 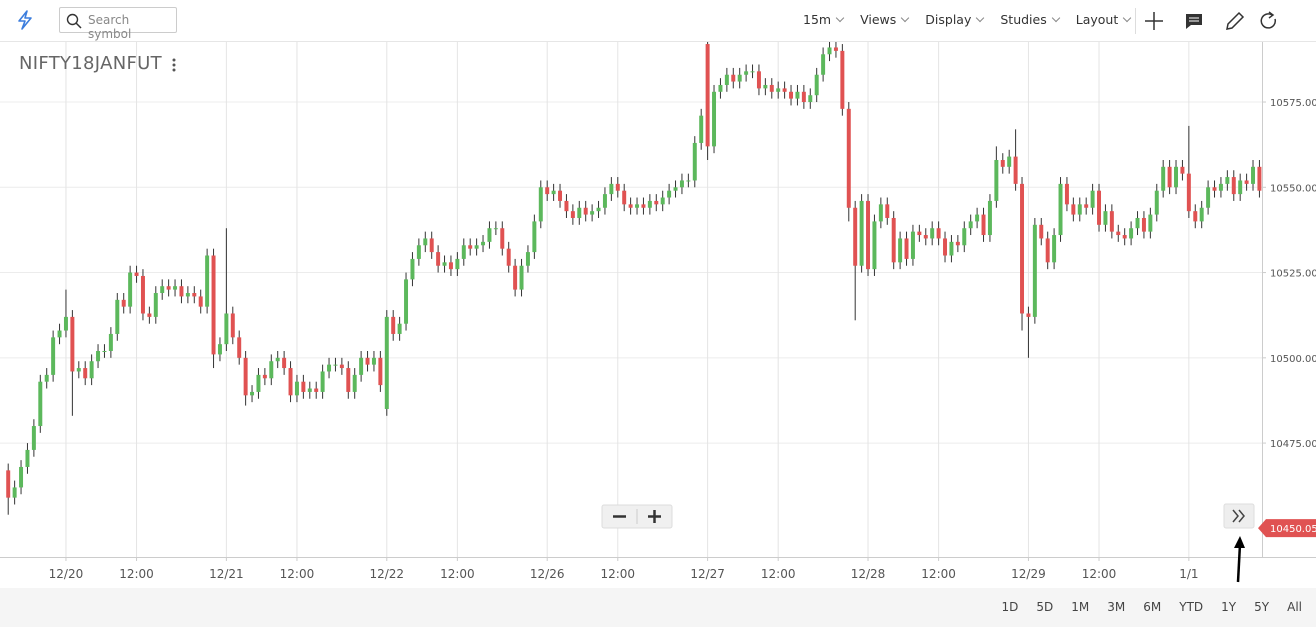 I want to click on separator, so click(x=1135, y=21).